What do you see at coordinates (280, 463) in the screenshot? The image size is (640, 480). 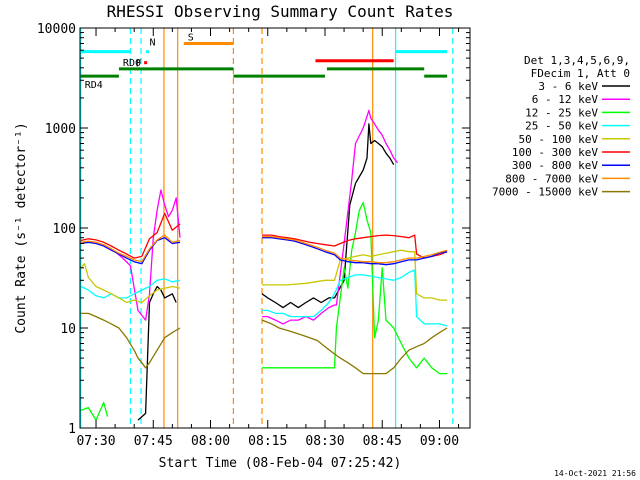 I see `x-axis-label: Start Time (08-Feb-04 07:25:42)` at bounding box center [280, 463].